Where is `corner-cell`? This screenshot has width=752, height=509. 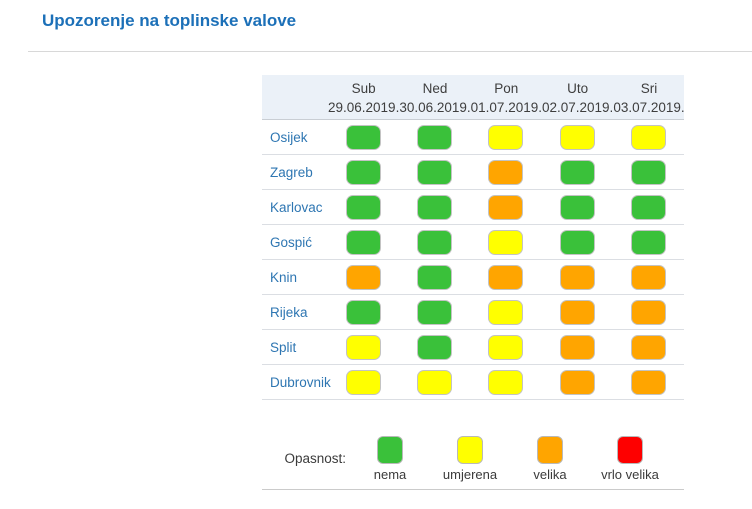 corner-cell is located at coordinates (295, 97).